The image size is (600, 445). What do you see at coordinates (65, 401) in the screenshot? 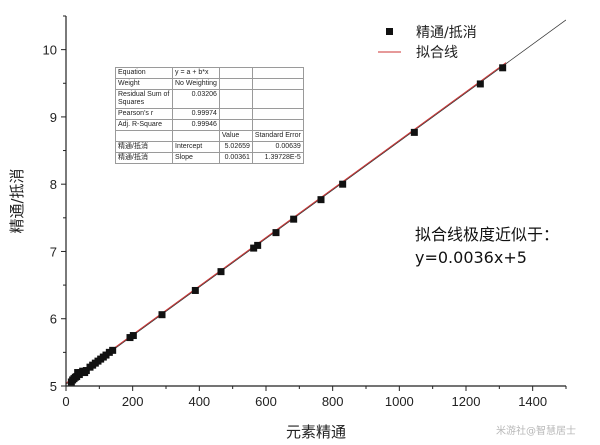
I see `x-tick-label: 0` at bounding box center [65, 401].